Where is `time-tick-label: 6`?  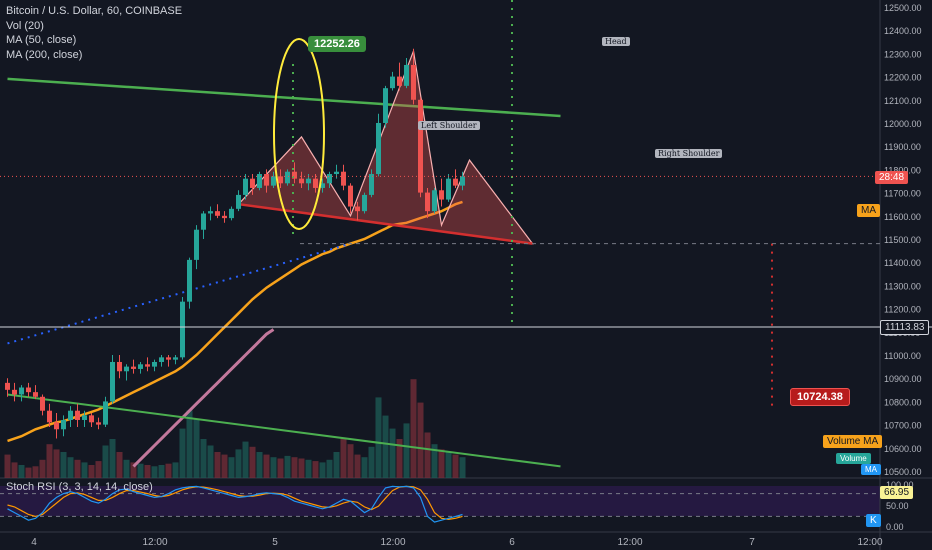 time-tick-label: 6 is located at coordinates (512, 542).